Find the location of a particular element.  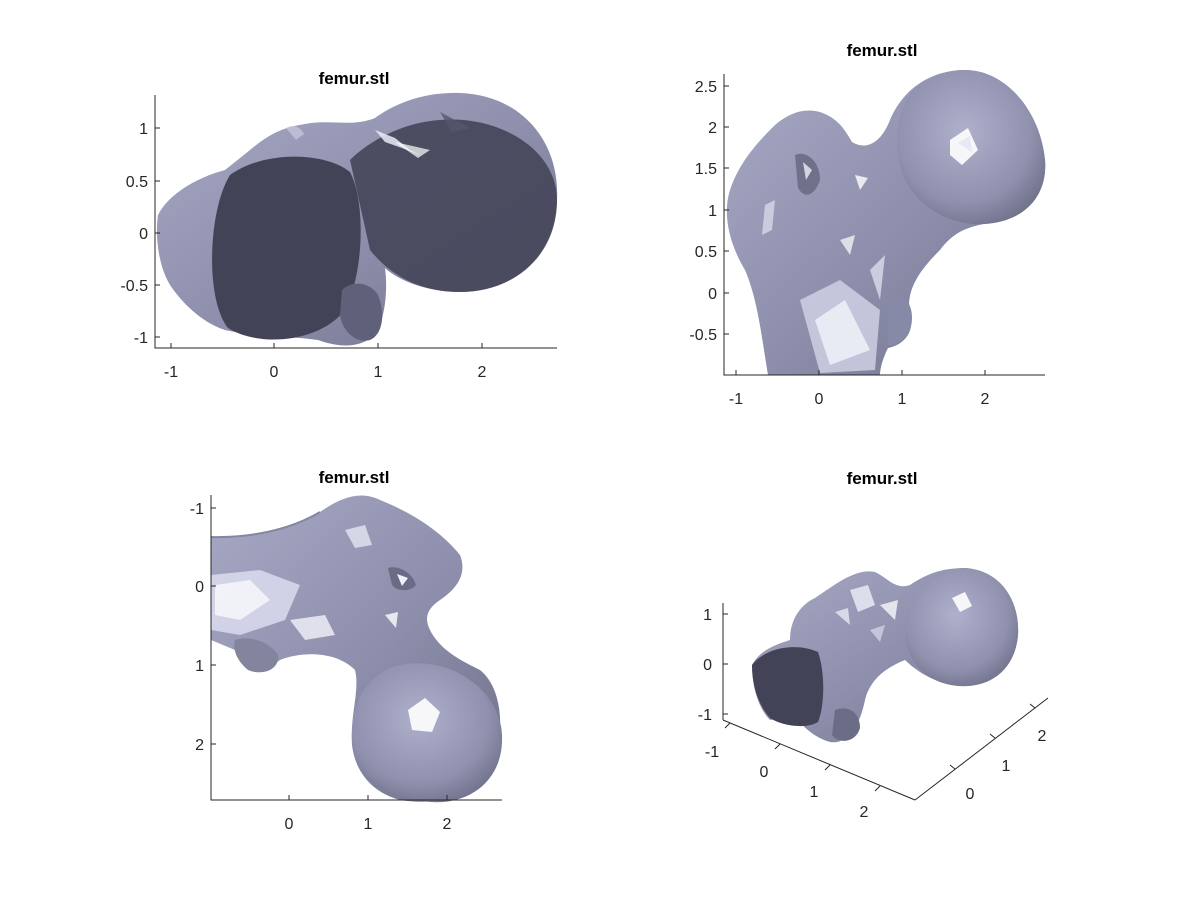

subplot-4-title: femur.stl is located at coordinates (882, 478).